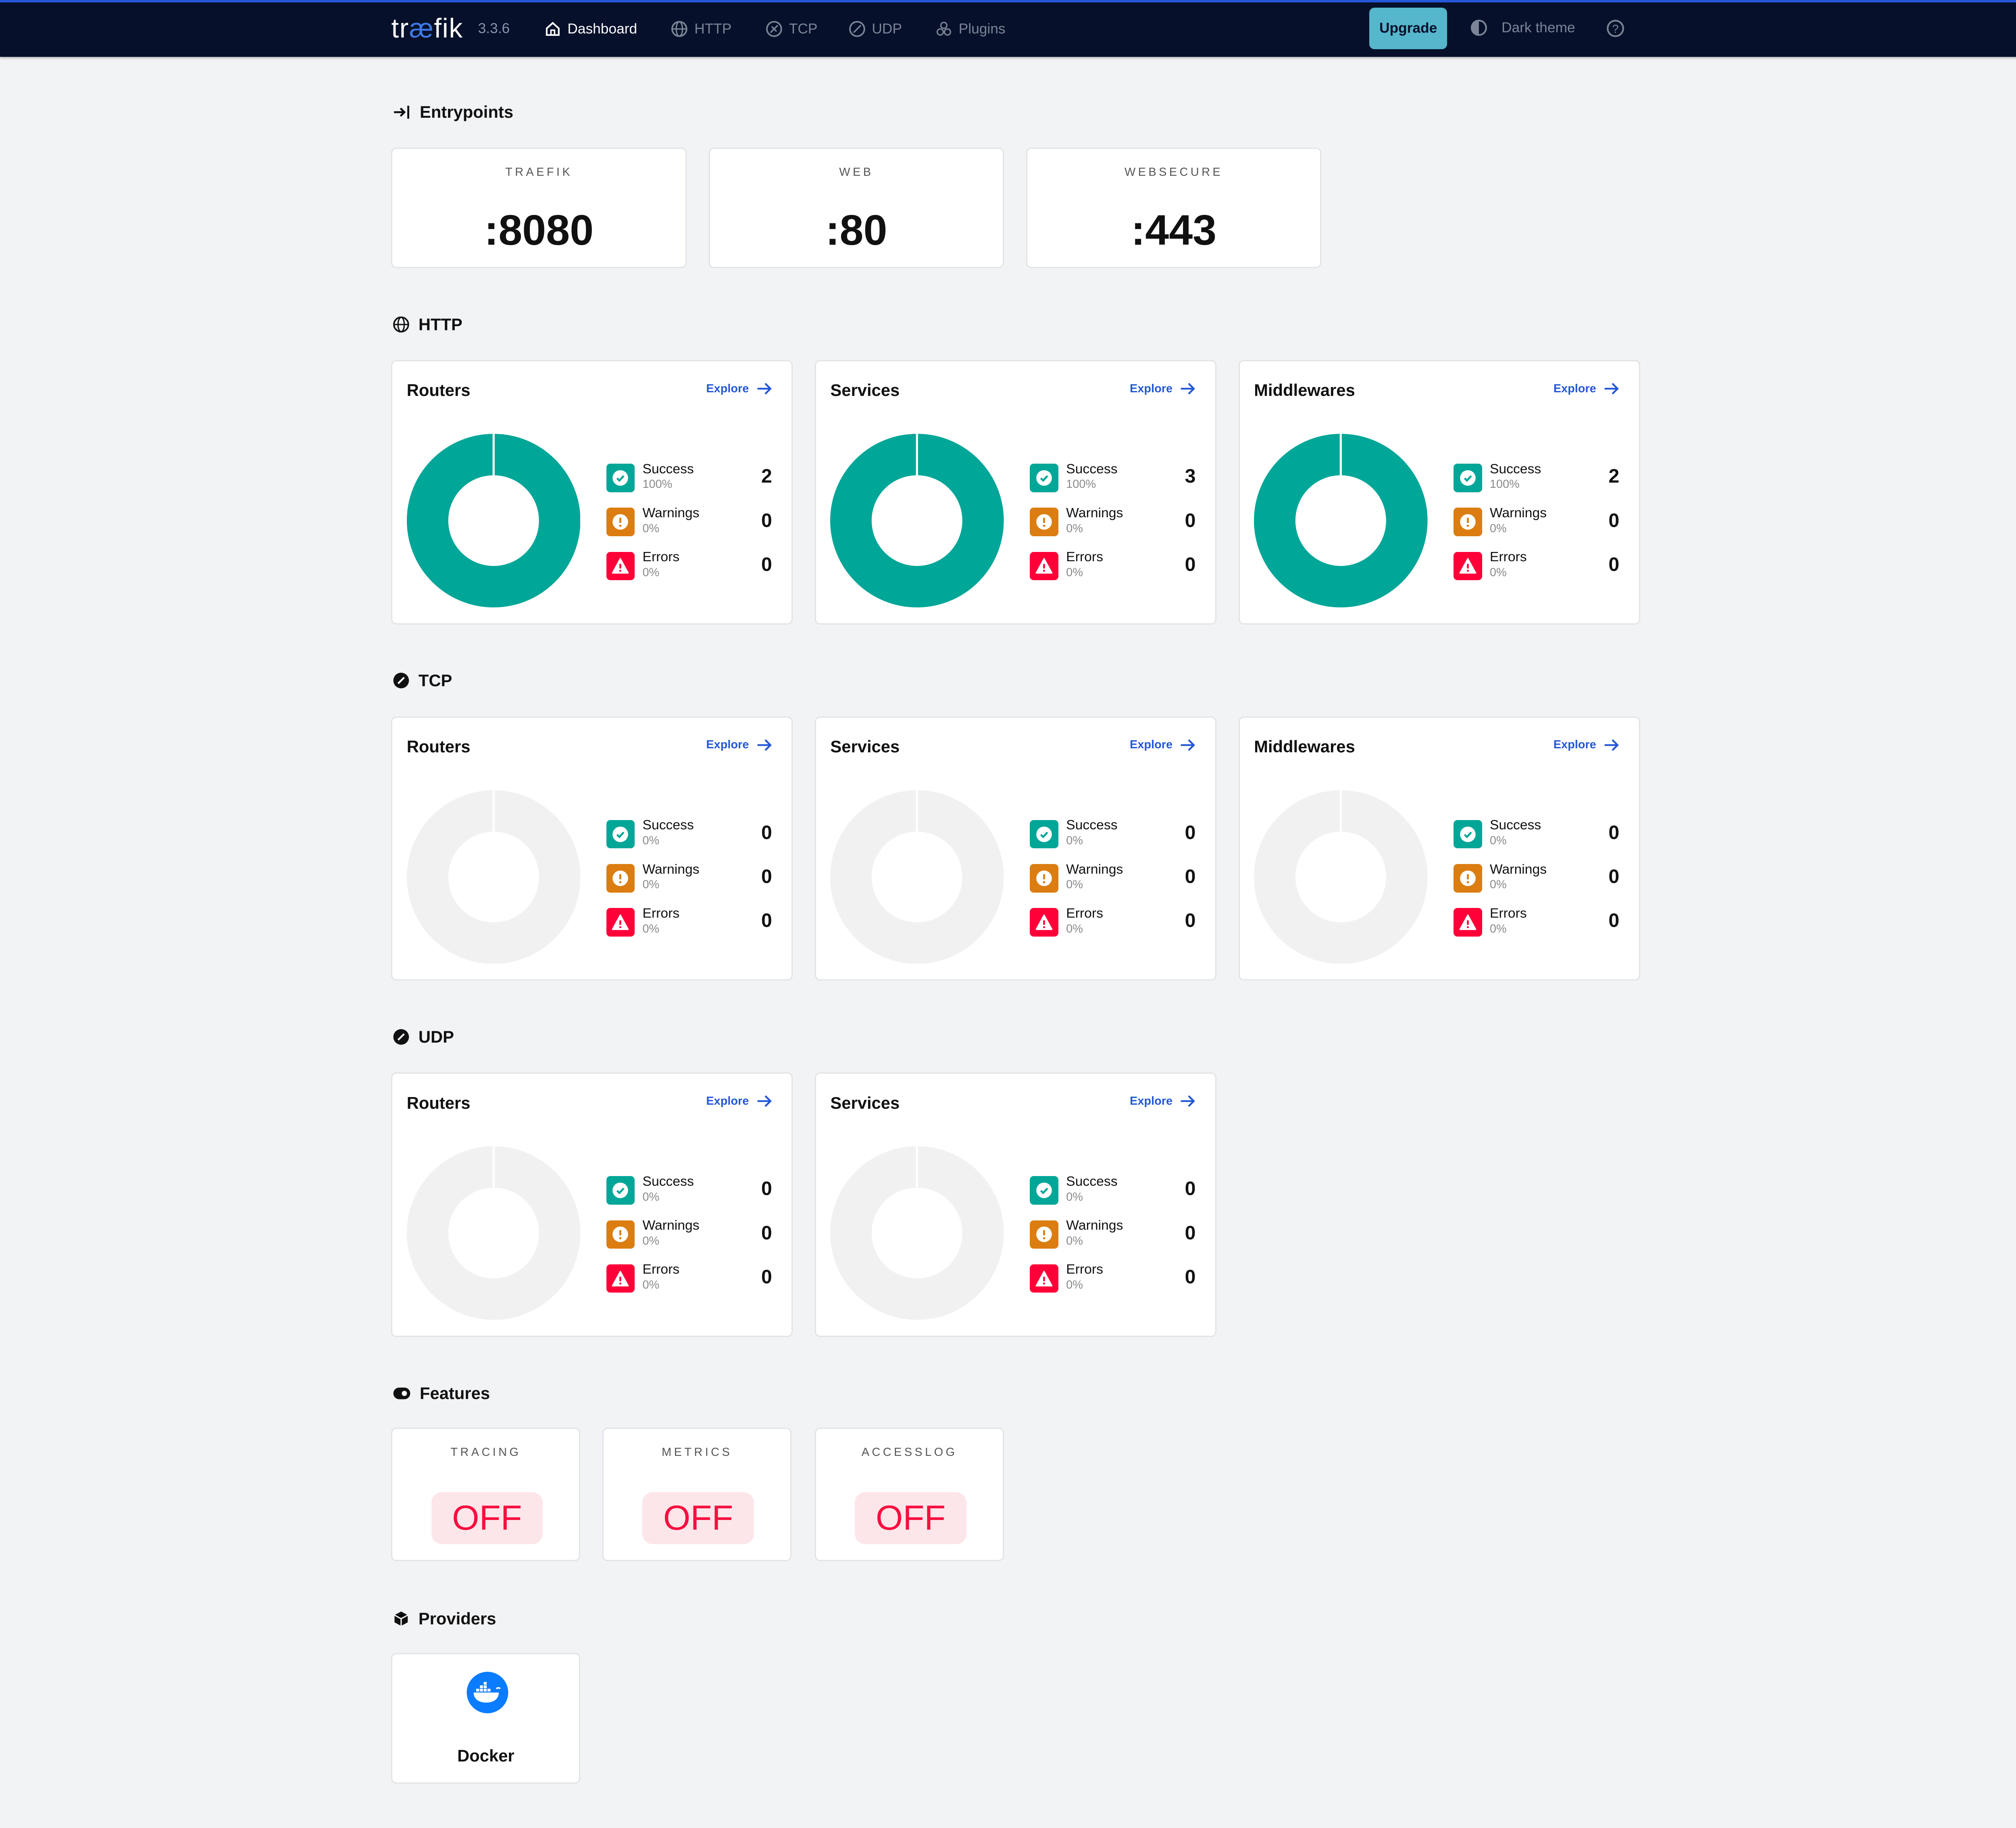  What do you see at coordinates (438, 390) in the screenshot?
I see `card-title: Routers` at bounding box center [438, 390].